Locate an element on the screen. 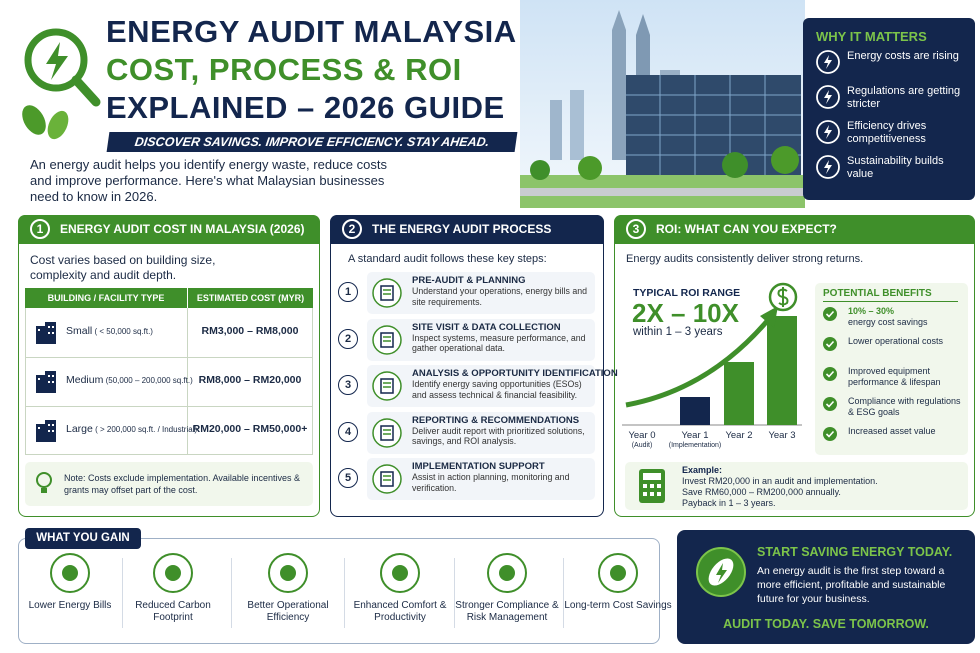  why-item: Sustainability builds value is located at coordinates (895, 167).